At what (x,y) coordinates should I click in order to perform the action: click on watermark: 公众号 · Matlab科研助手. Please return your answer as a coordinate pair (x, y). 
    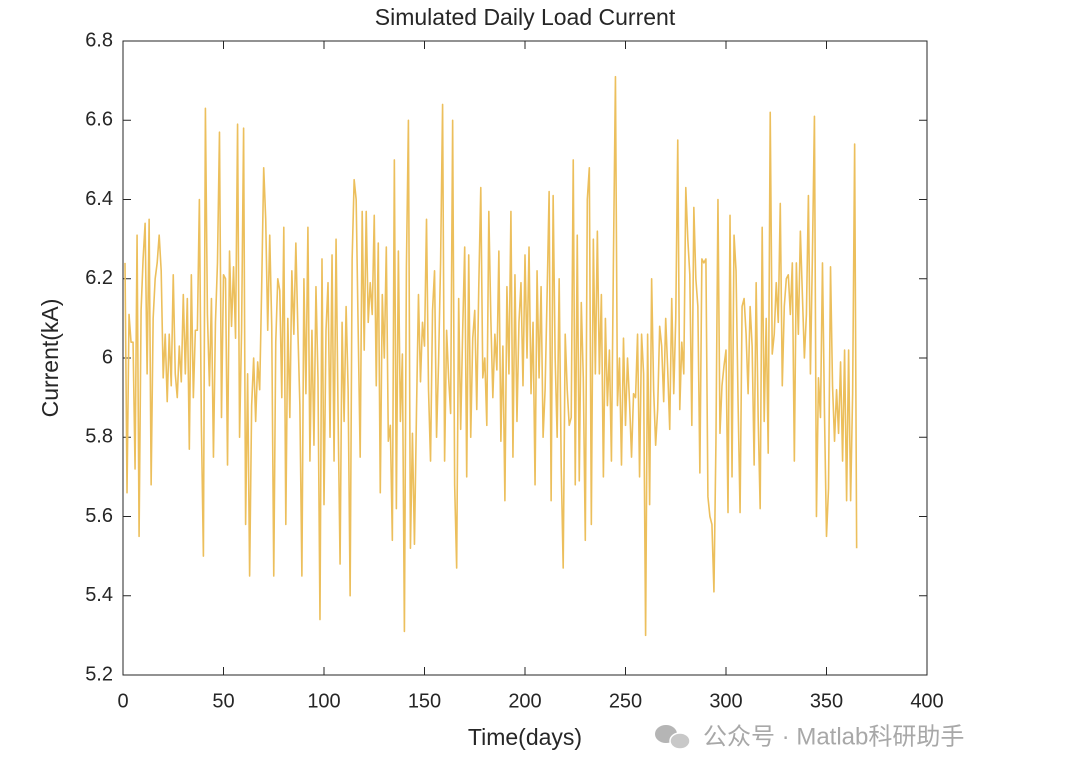
    Looking at the image, I should click on (833, 736).